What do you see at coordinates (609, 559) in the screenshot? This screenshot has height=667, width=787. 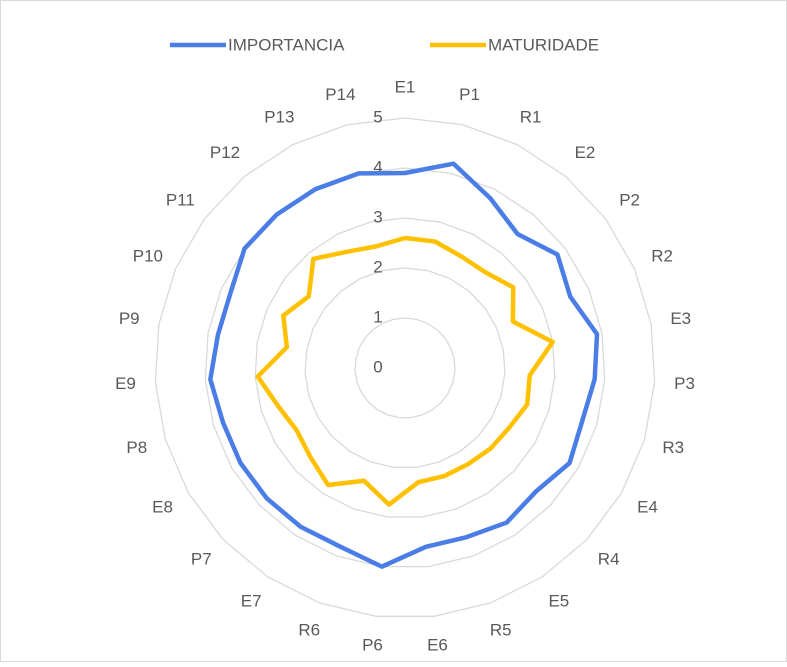 I see `category-label: R4` at bounding box center [609, 559].